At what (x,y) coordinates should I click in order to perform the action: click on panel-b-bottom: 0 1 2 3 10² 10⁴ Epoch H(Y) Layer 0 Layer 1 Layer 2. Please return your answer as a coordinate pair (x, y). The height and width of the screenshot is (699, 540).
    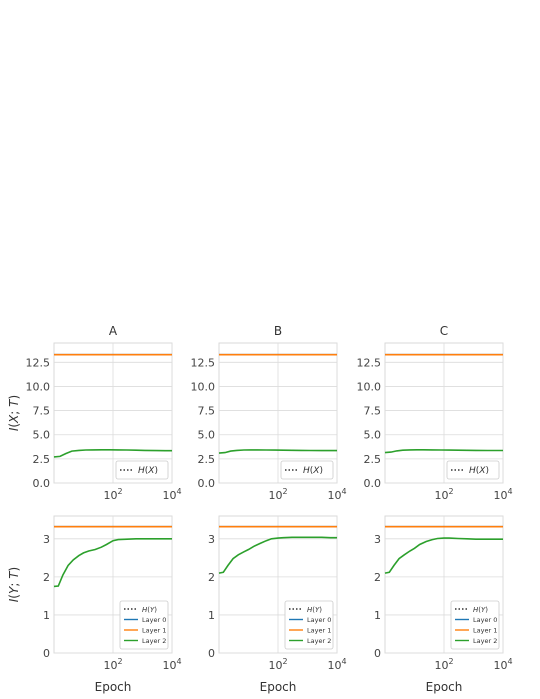
    Looking at the image, I should click on (277, 604).